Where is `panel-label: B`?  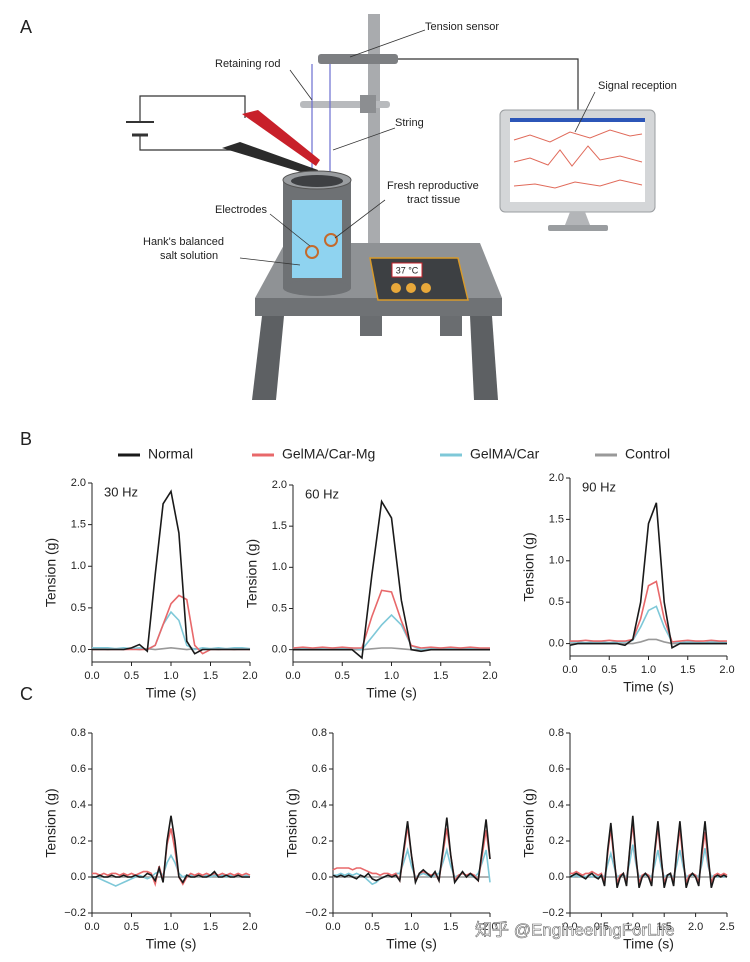
panel-label: B is located at coordinates (26, 439).